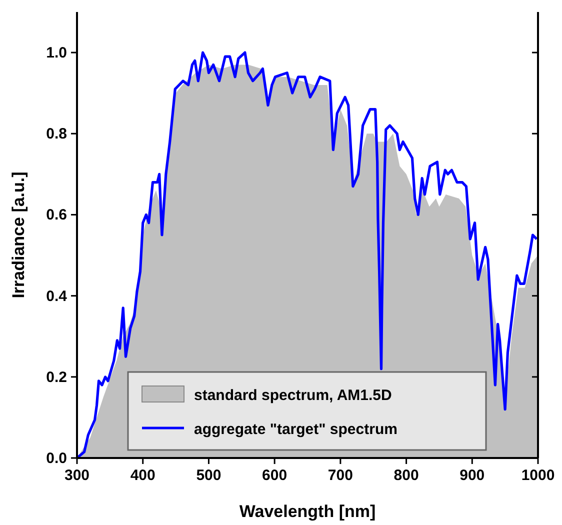  I want to click on y-tick-label: 1.0, so click(56, 53).